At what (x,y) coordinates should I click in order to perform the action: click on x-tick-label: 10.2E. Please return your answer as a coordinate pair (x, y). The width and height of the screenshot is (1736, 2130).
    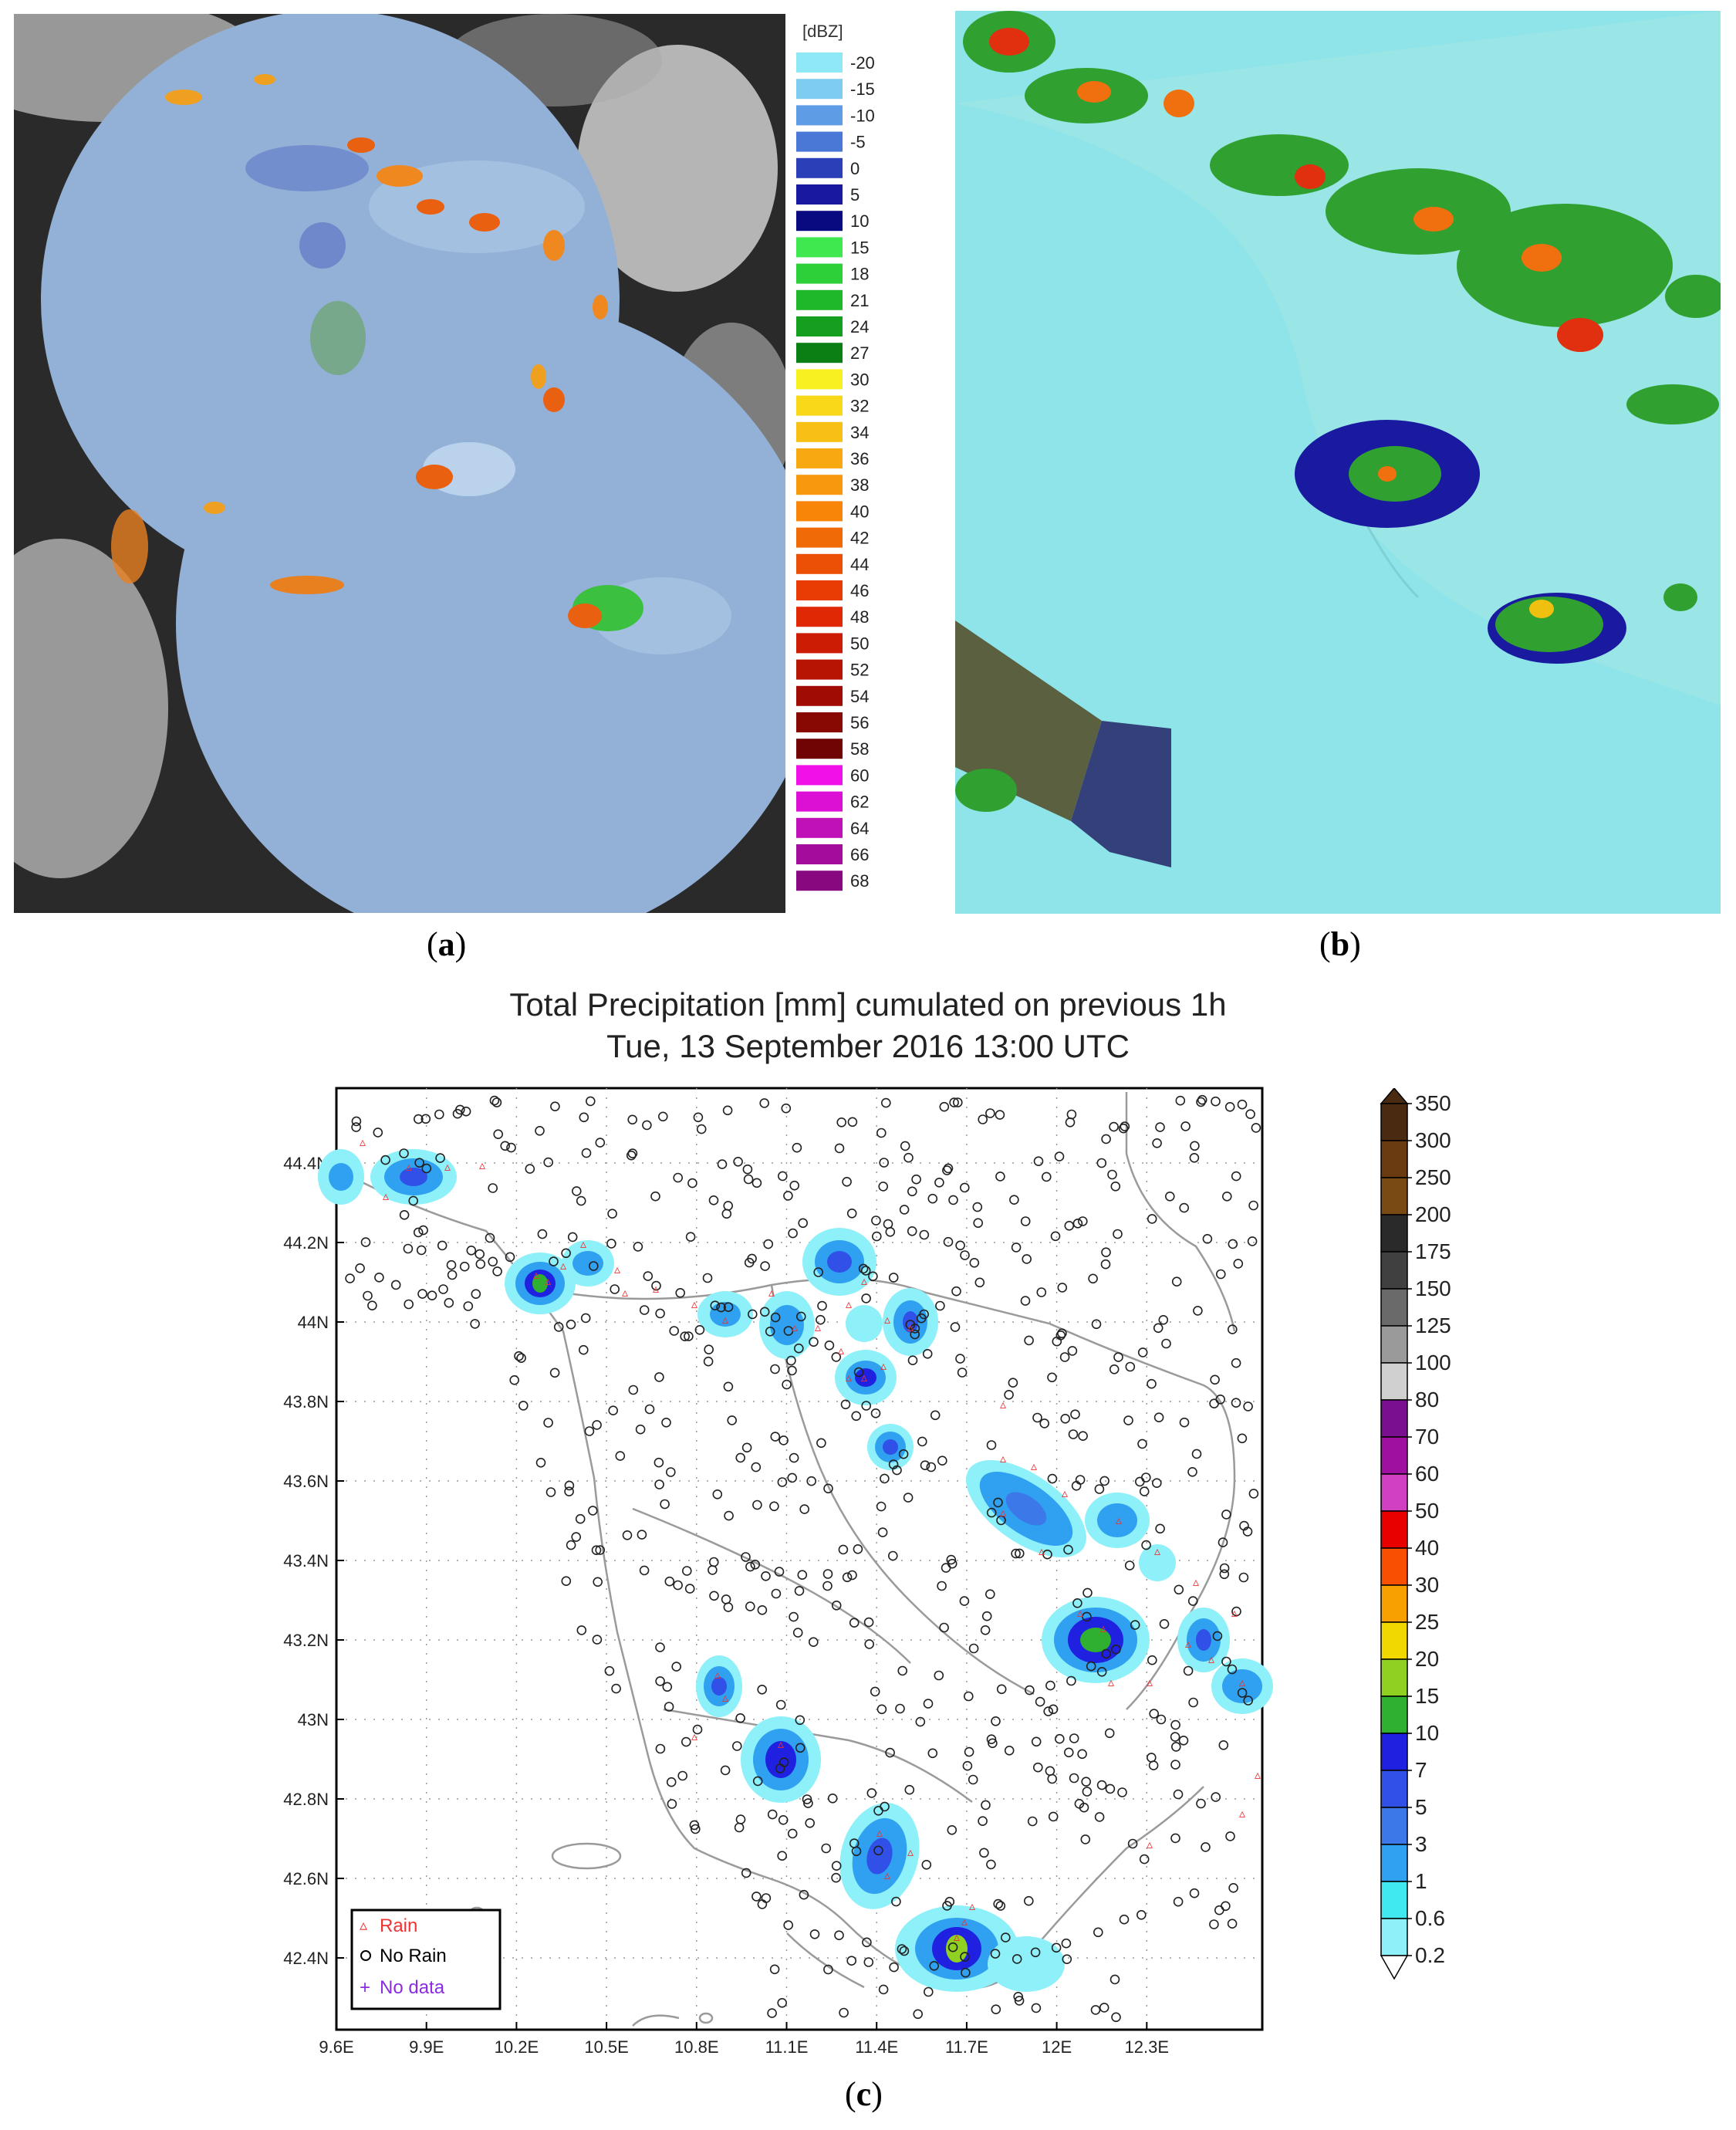
    Looking at the image, I should click on (517, 2047).